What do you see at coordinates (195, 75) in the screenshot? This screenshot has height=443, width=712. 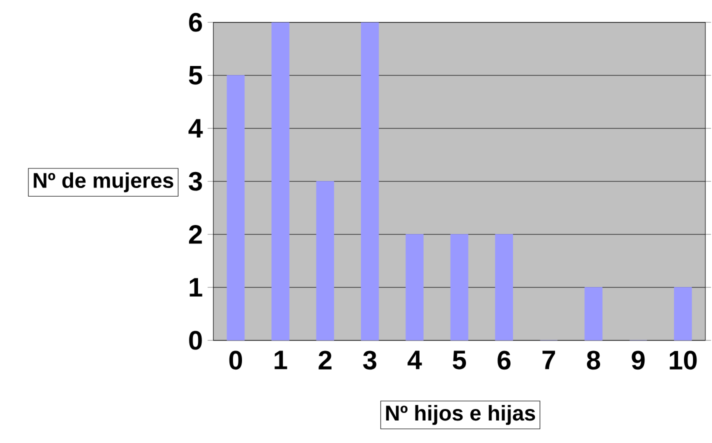 I see `y-tick-label: 5` at bounding box center [195, 75].